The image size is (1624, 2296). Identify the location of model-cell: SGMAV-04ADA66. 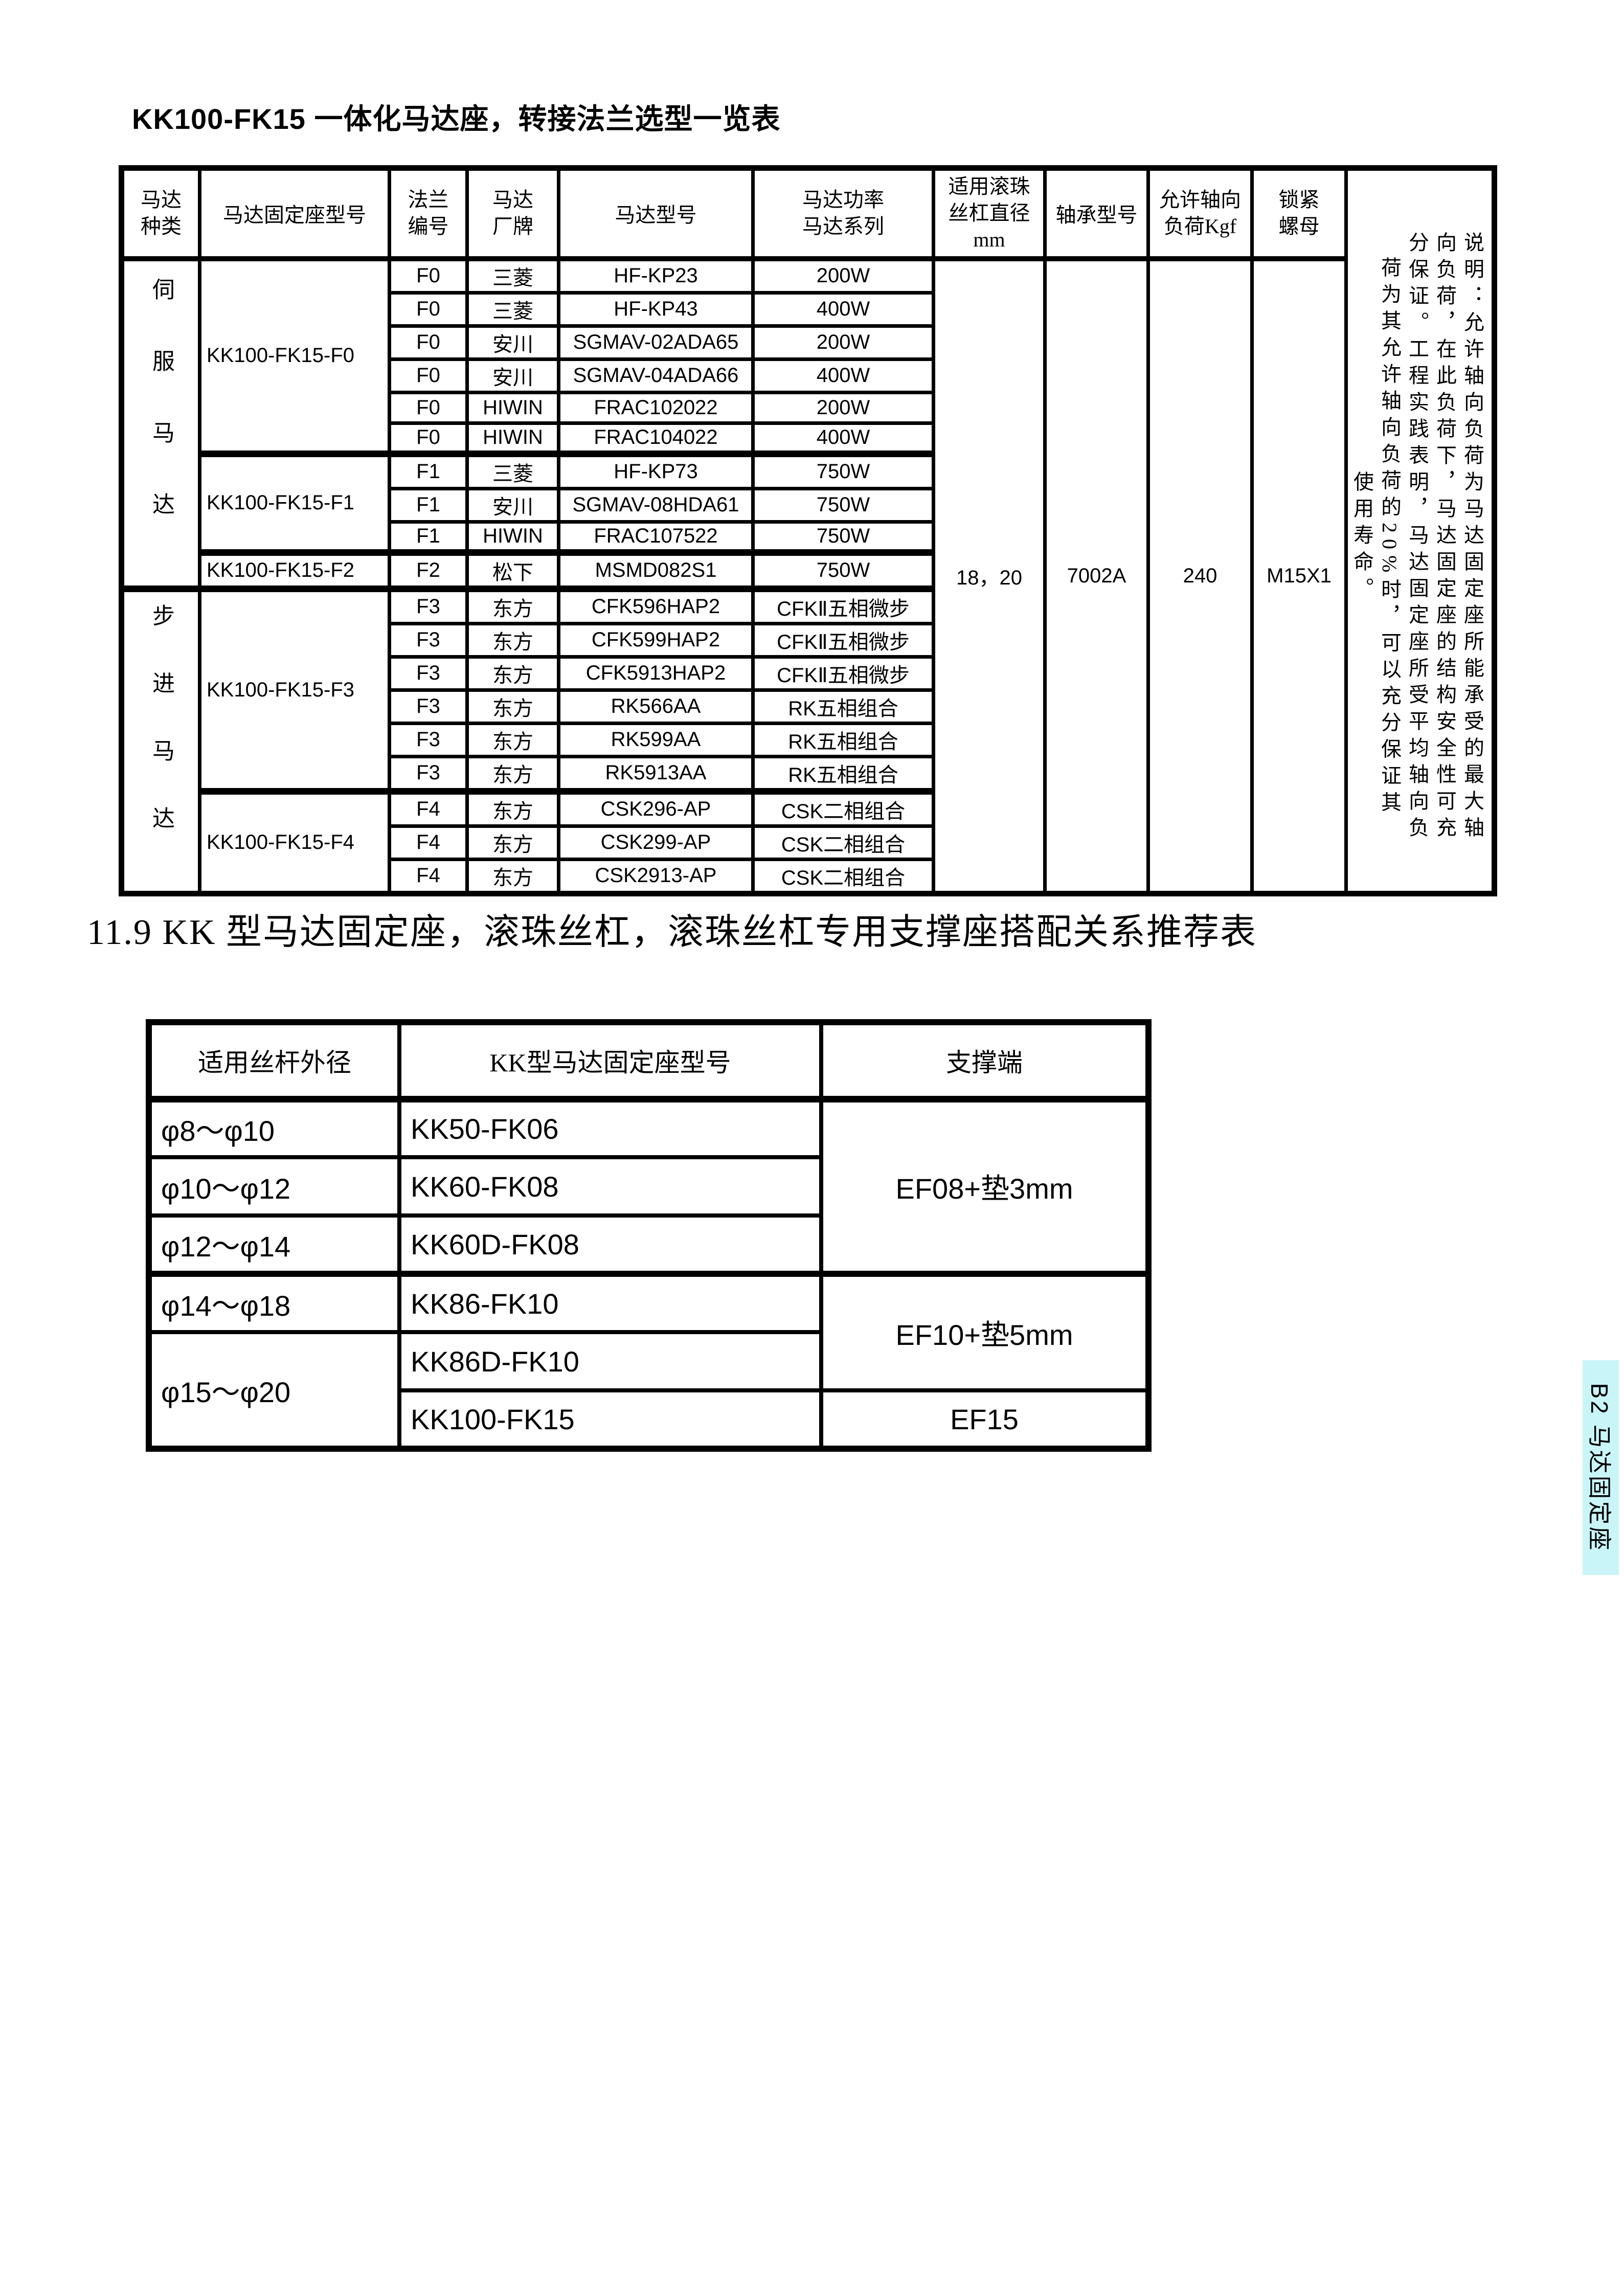
(656, 375).